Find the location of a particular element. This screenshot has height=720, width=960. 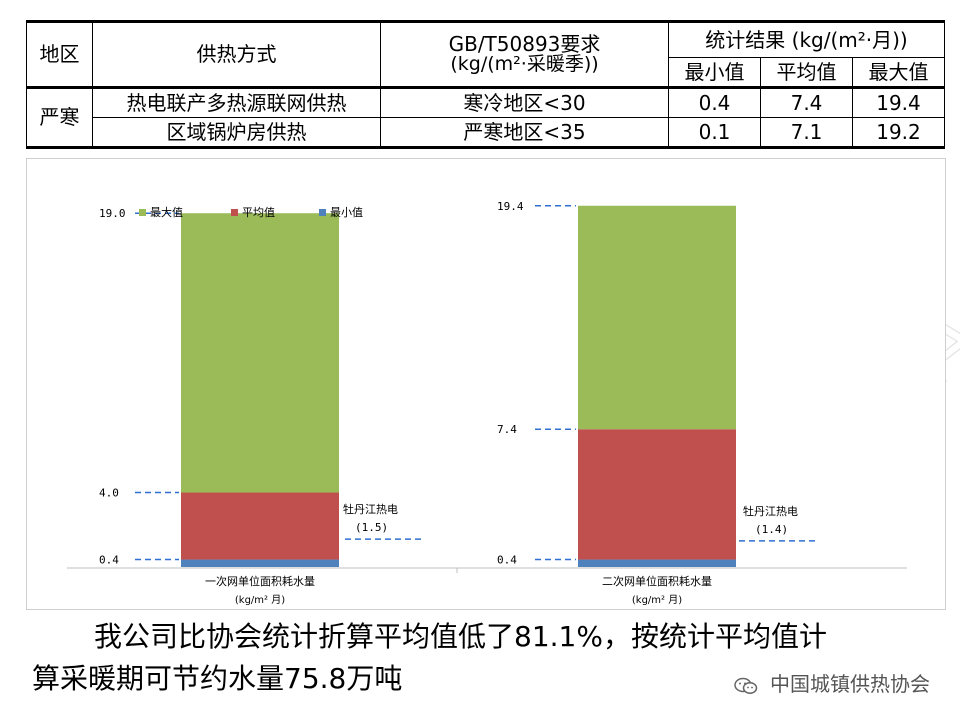

min-cell: 0.4 is located at coordinates (714, 102).